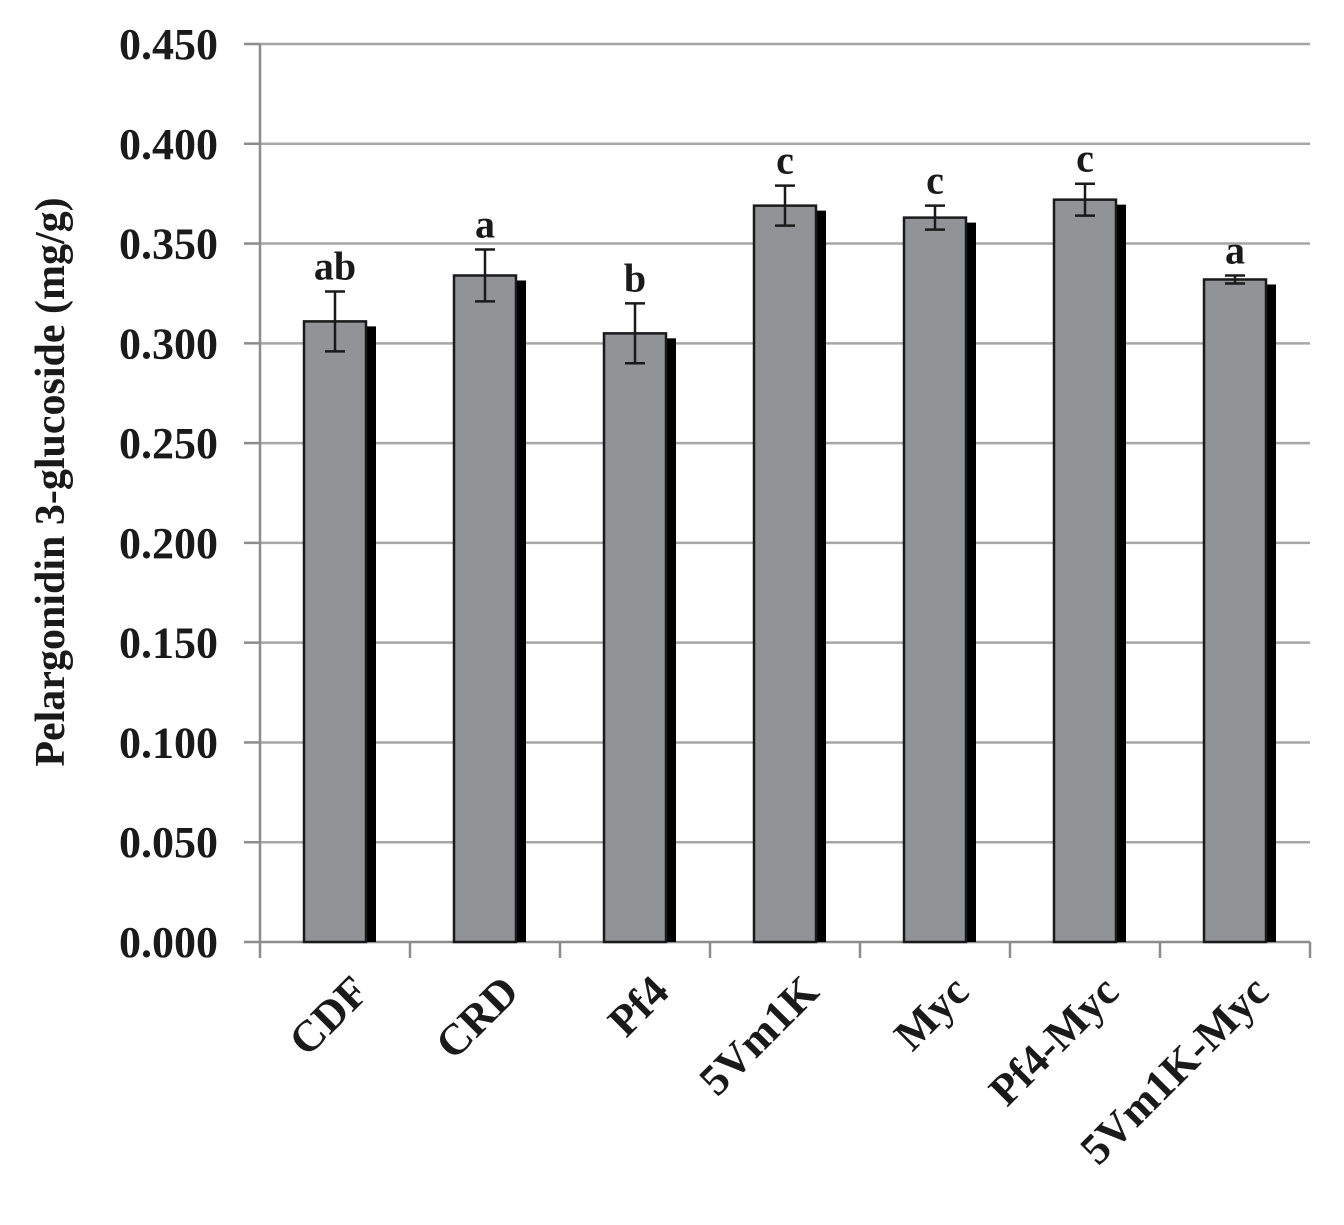 This screenshot has height=1225, width=1344. Describe the element at coordinates (168, 343) in the screenshot. I see `y-tick-label: 0.300` at that location.